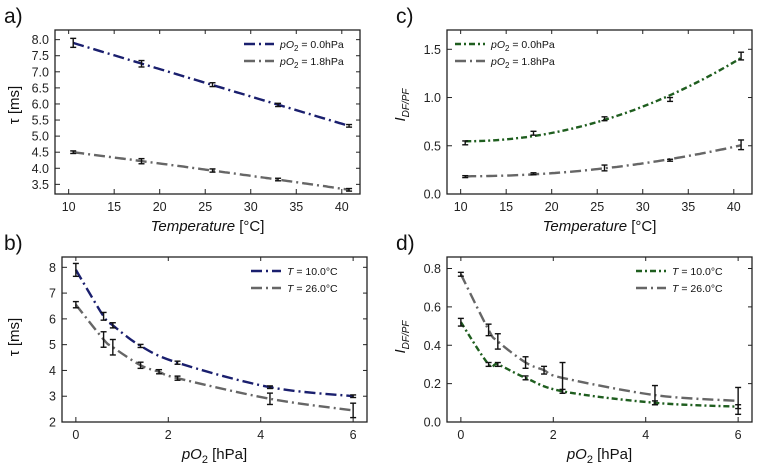  Describe the element at coordinates (52, 294) in the screenshot. I see `y-tick-label: 7` at that location.